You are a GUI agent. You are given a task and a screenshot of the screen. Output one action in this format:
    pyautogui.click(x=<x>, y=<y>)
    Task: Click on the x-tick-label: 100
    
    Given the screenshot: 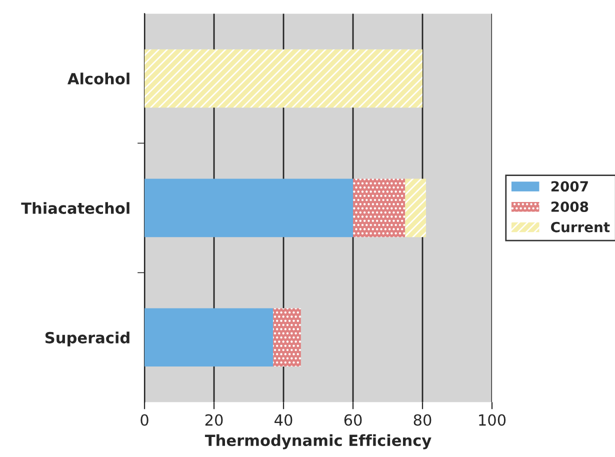 What is the action you would take?
    pyautogui.click(x=492, y=420)
    